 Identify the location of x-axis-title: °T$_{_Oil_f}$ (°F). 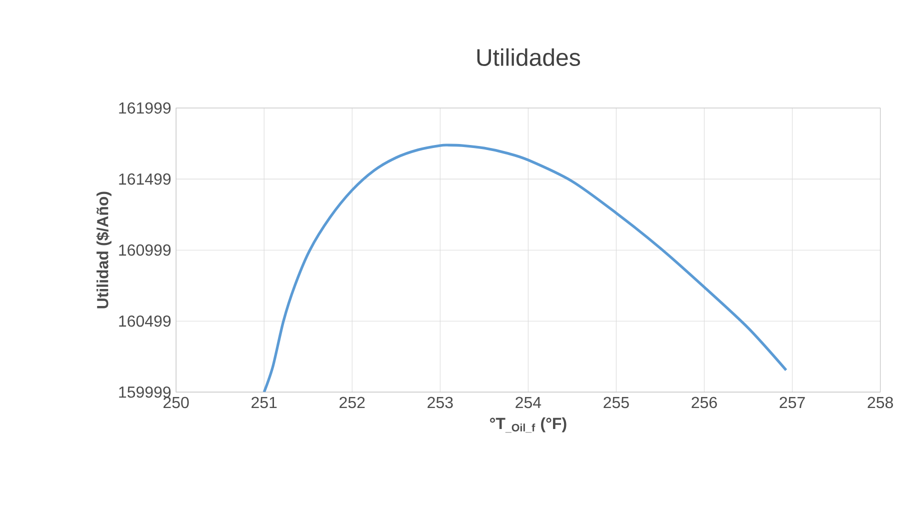
(528, 425).